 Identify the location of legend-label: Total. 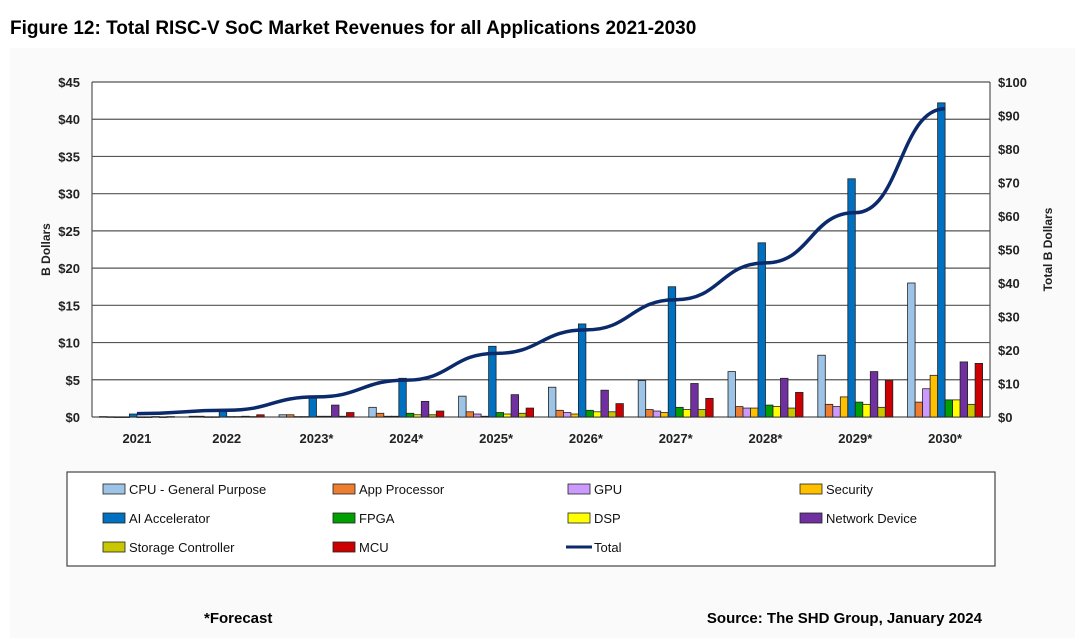
(608, 547).